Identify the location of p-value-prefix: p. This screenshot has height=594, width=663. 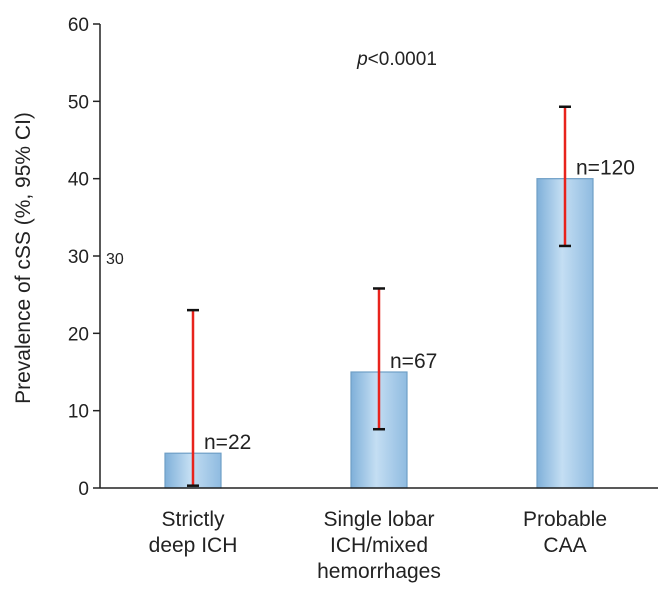
(362, 59).